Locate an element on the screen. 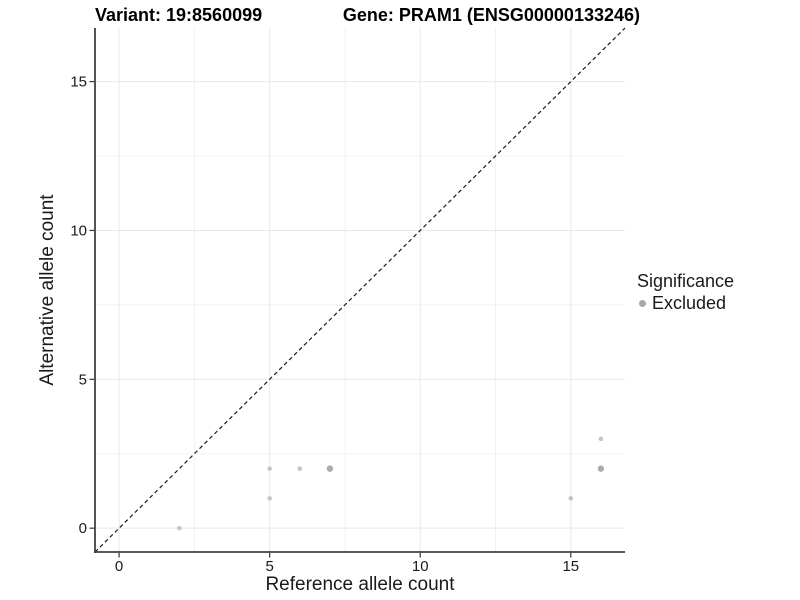 This screenshot has width=800, height=600. variant-title: Variant: 19:8560099 is located at coordinates (179, 15).